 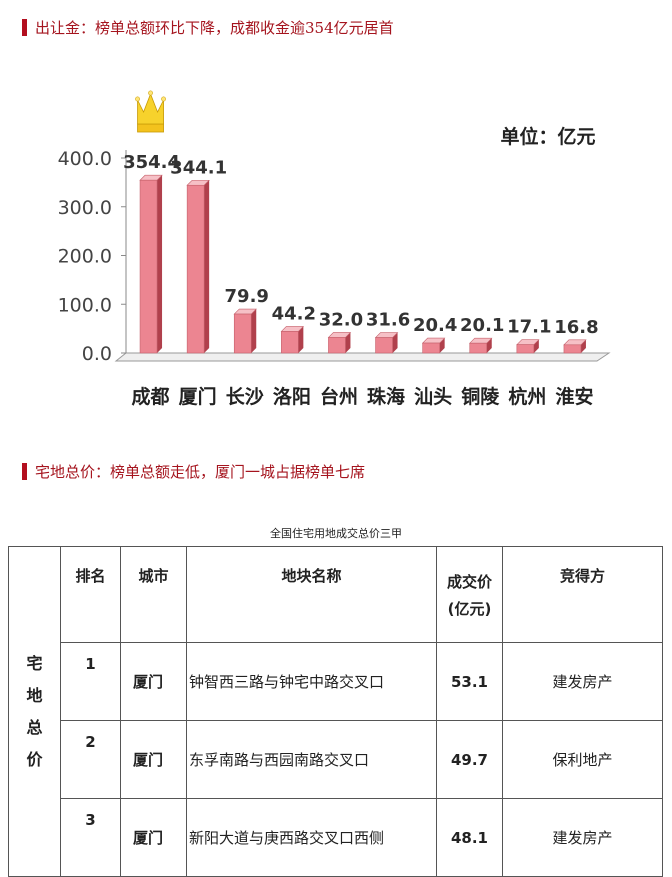 What do you see at coordinates (311, 594) in the screenshot?
I see `header-plot: 地块名称` at bounding box center [311, 594].